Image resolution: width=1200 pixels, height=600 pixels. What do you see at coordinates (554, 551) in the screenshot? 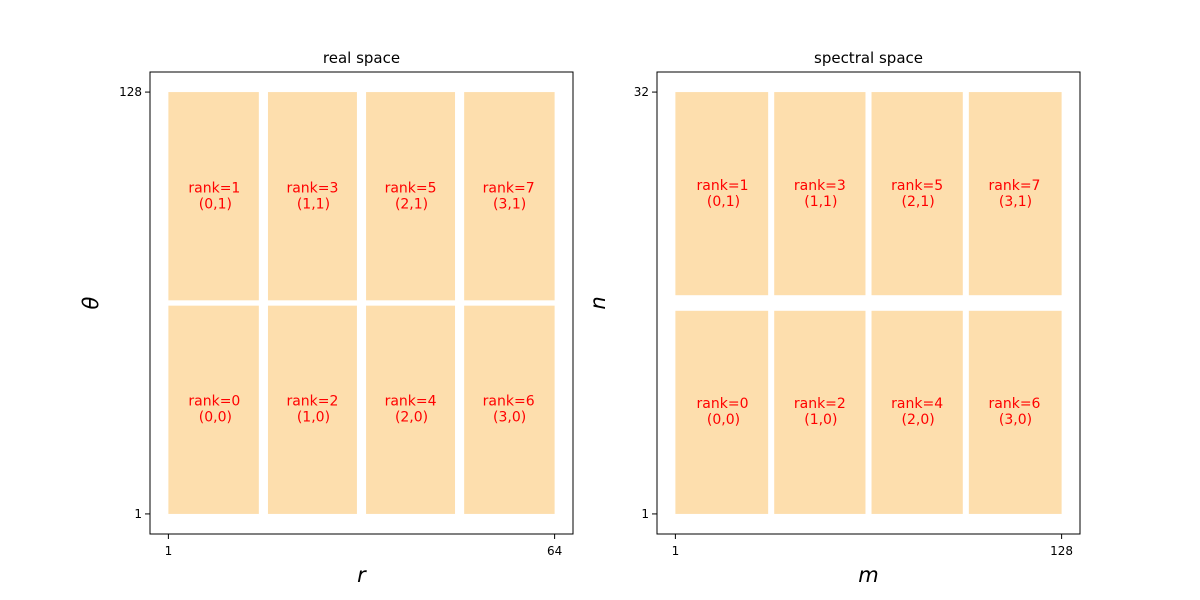
I see `x-tick-label: 64` at bounding box center [554, 551].